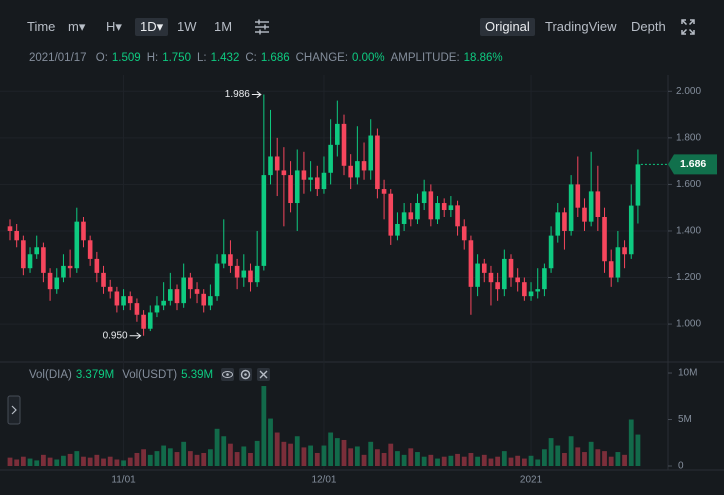 Image resolution: width=724 pixels, height=495 pixels. What do you see at coordinates (223, 26) in the screenshot?
I see `toolbar-item: 1M` at bounding box center [223, 26].